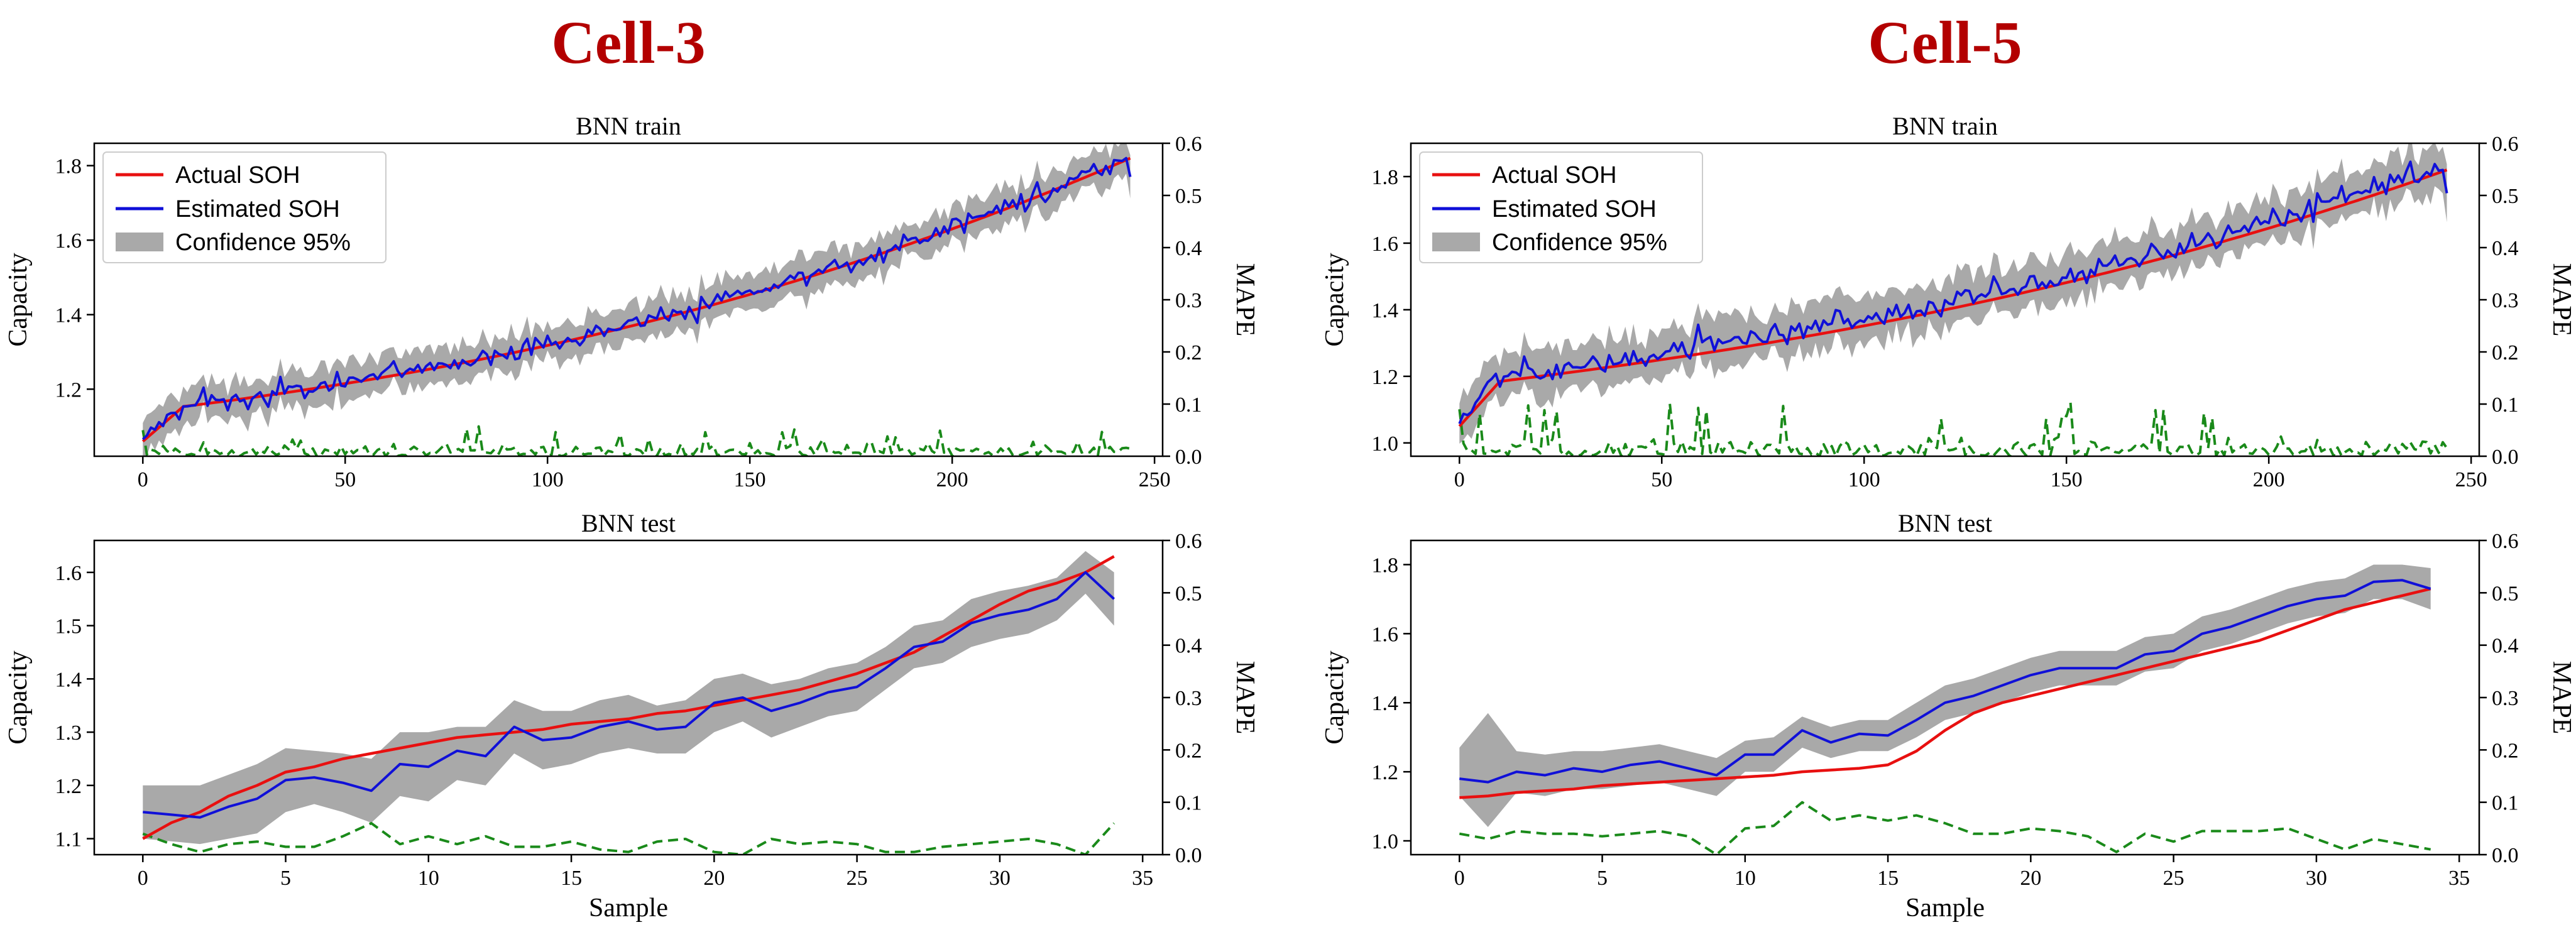 The height and width of the screenshot is (942, 2576). What do you see at coordinates (1745, 878) in the screenshot?
I see `x-tick-label: 10` at bounding box center [1745, 878].